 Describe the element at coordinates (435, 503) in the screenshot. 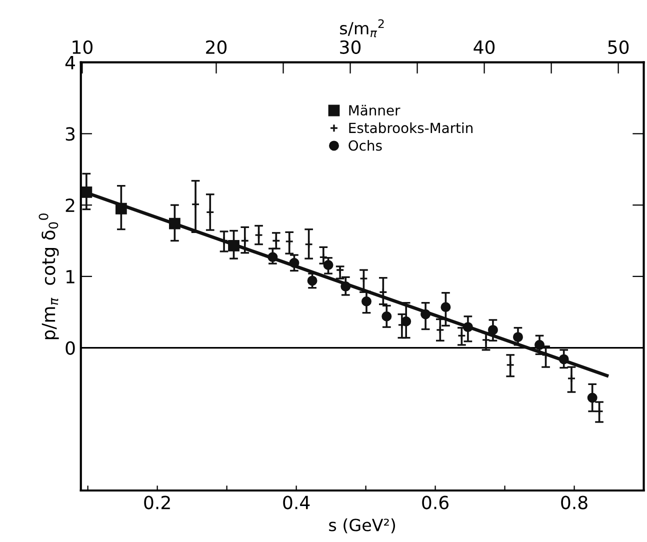

I see `x-tick-label: 0.6` at that location.